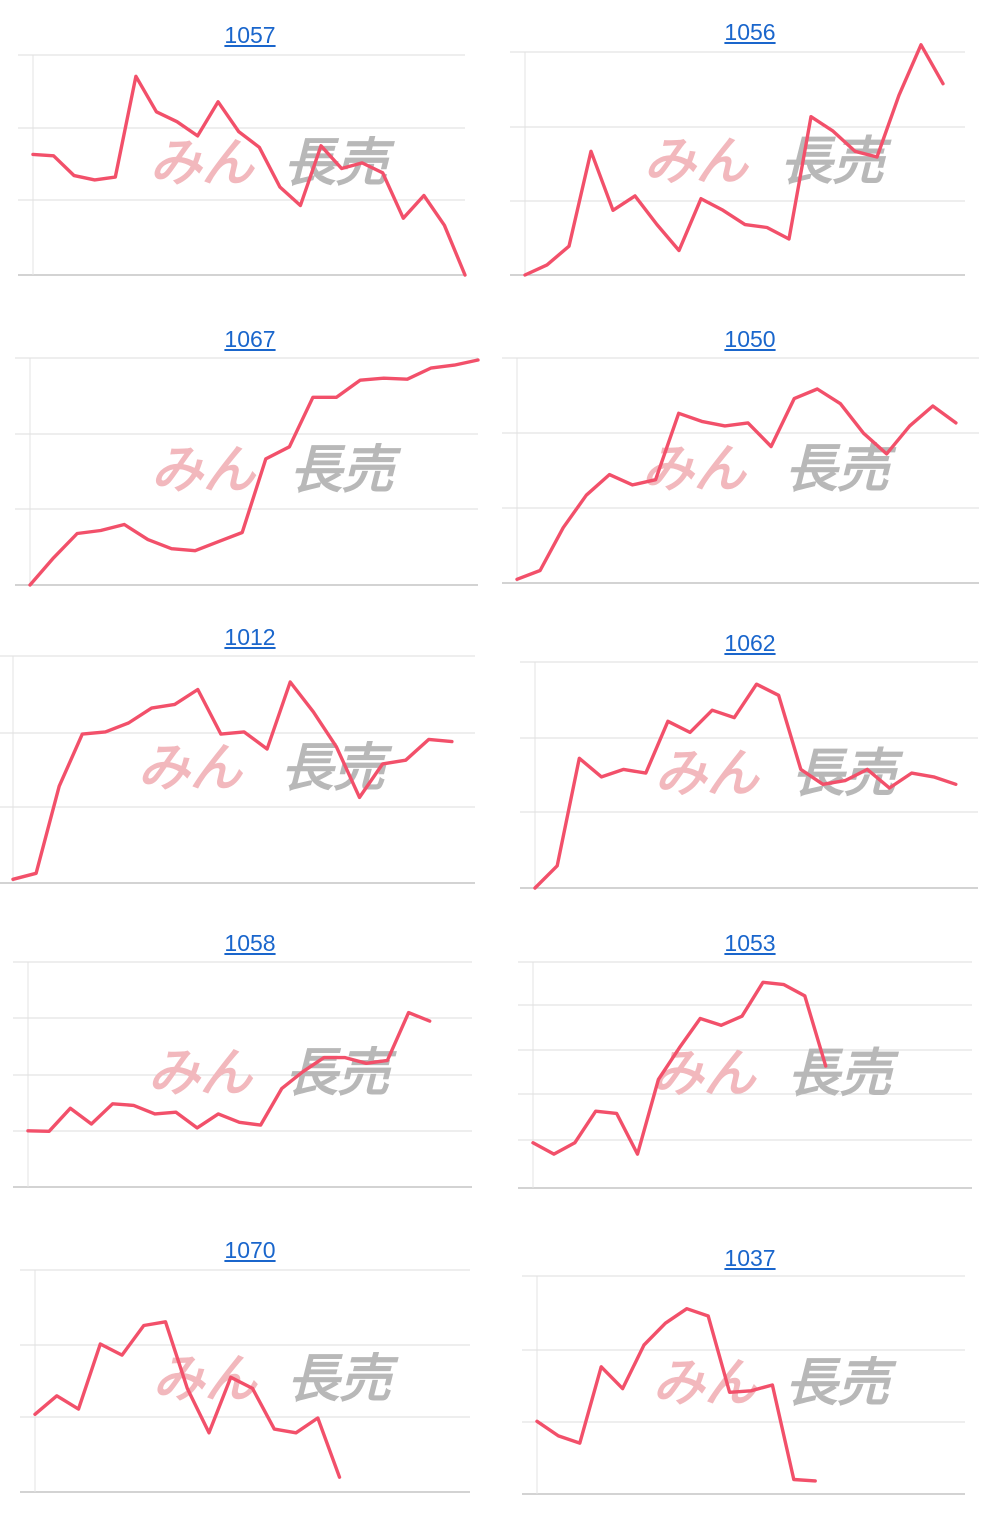  What do you see at coordinates (250, 35) in the screenshot?
I see `chart-title-link: 1057` at bounding box center [250, 35].